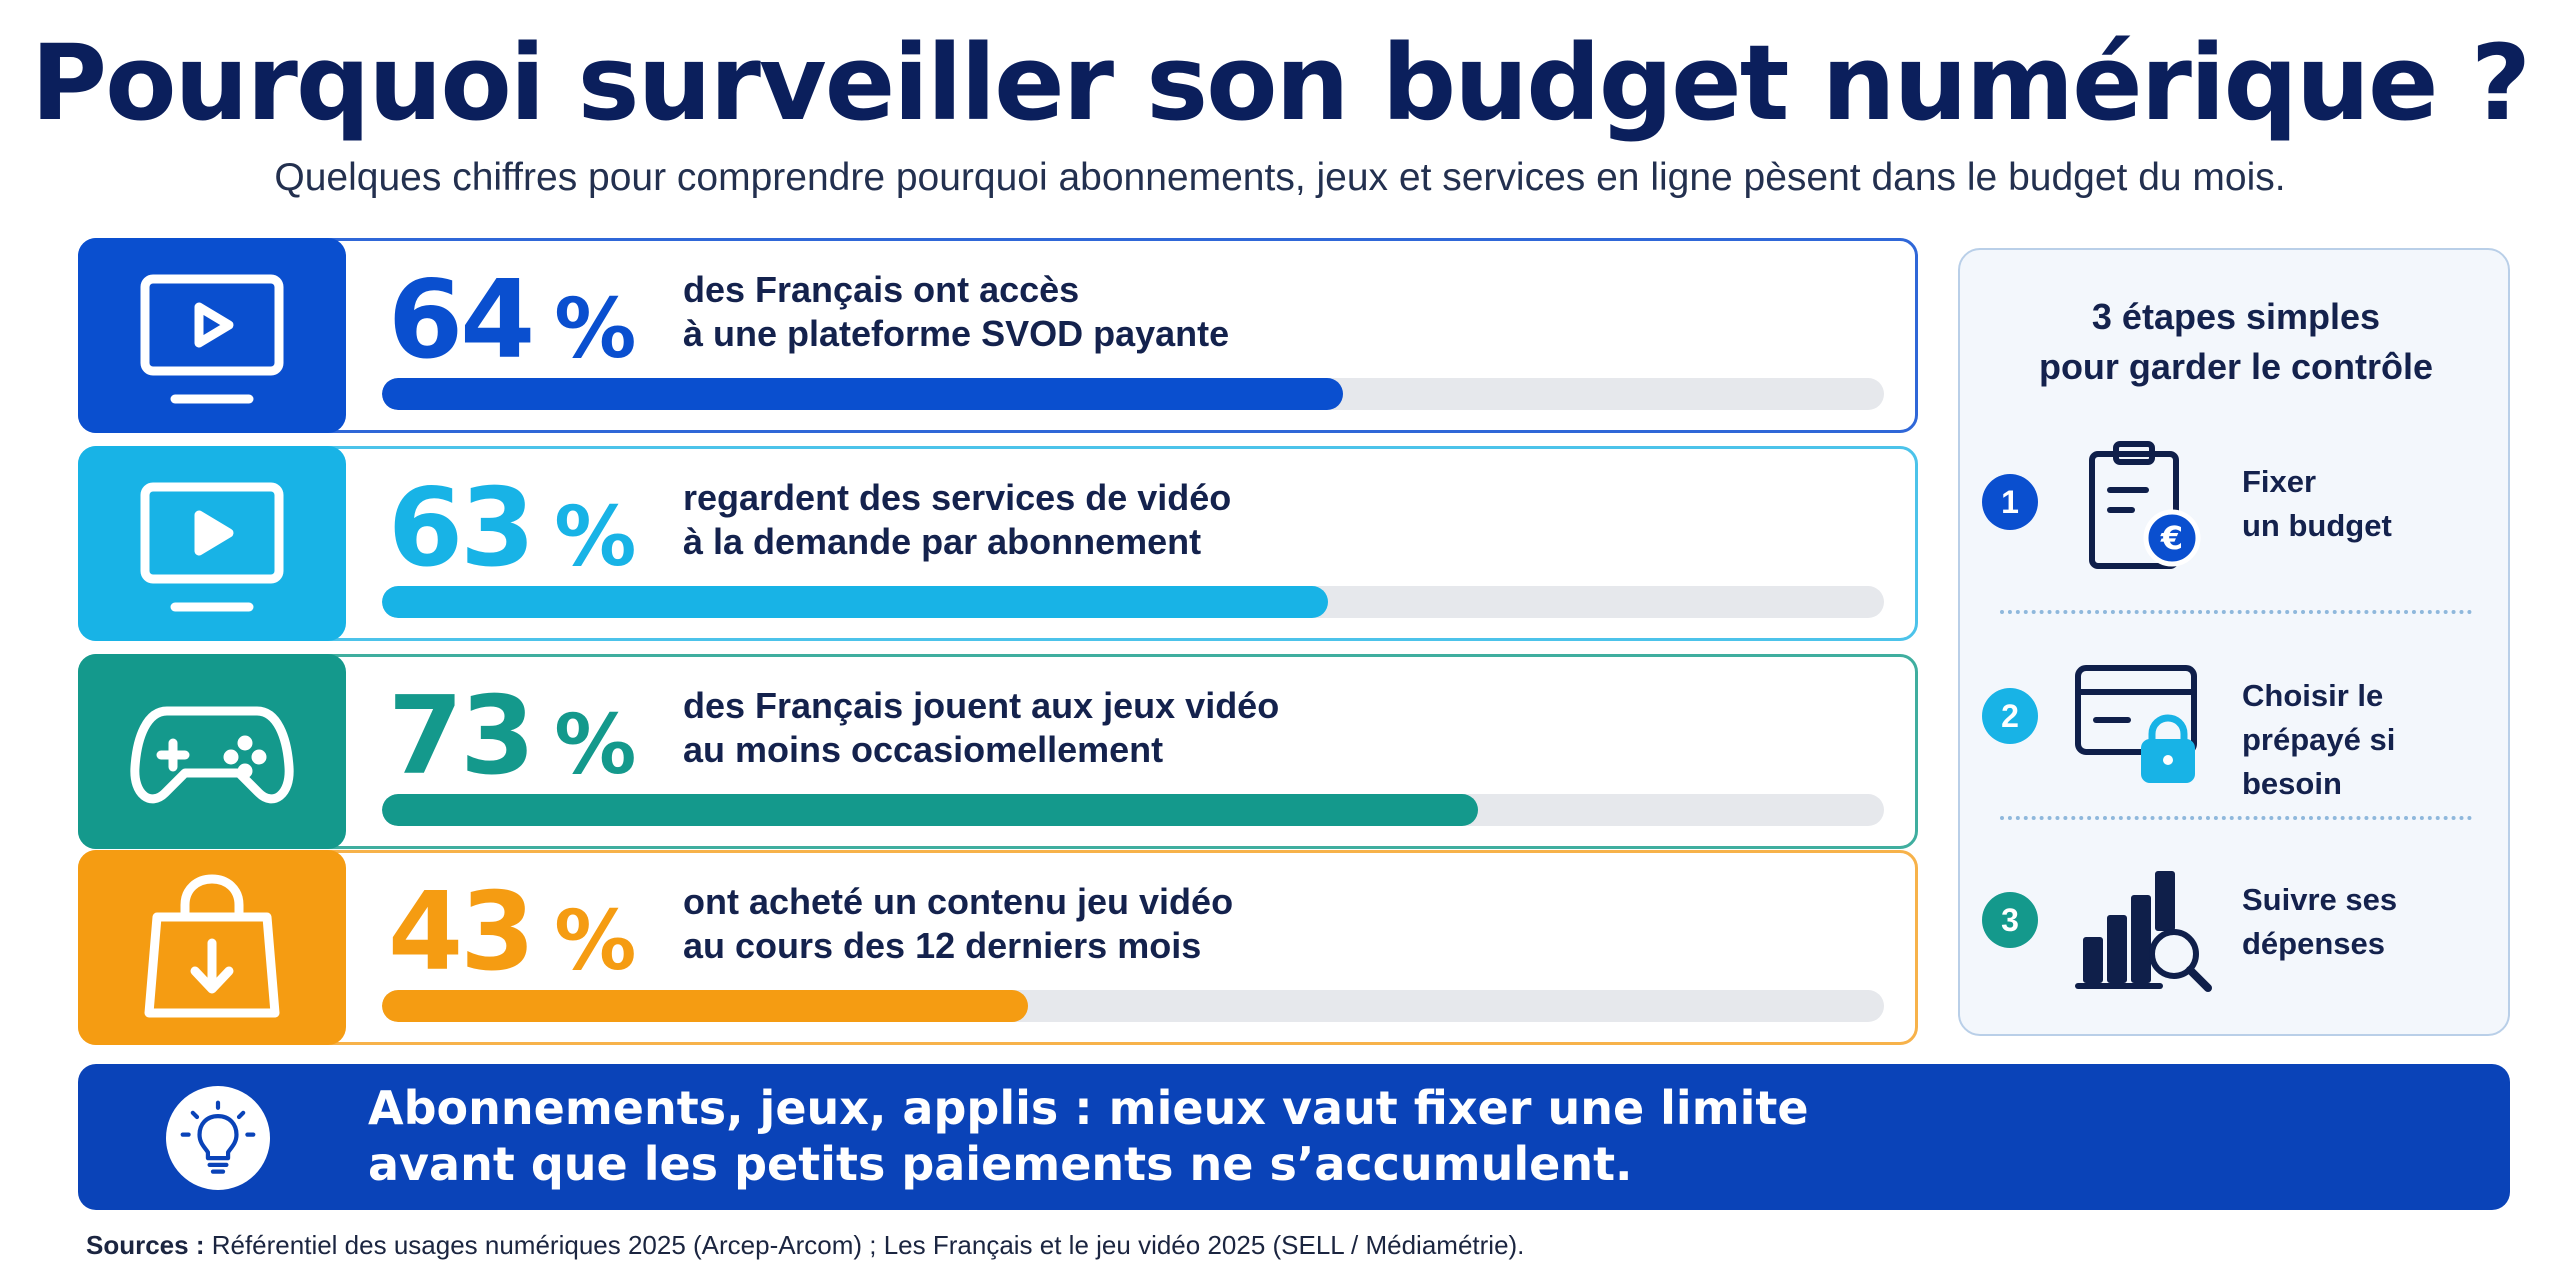 The height and width of the screenshot is (1280, 2560). What do you see at coordinates (2320, 899) in the screenshot?
I see `step-label-line1: Suivre ses` at bounding box center [2320, 899].